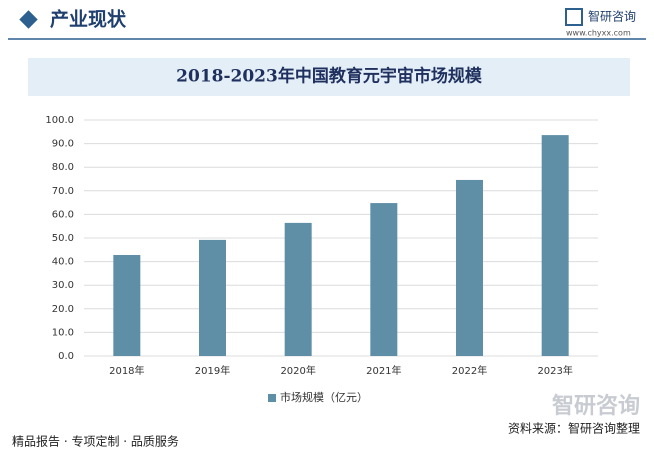 The width and height of the screenshot is (654, 463). I want to click on x-tick-label: 2019年, so click(212, 370).